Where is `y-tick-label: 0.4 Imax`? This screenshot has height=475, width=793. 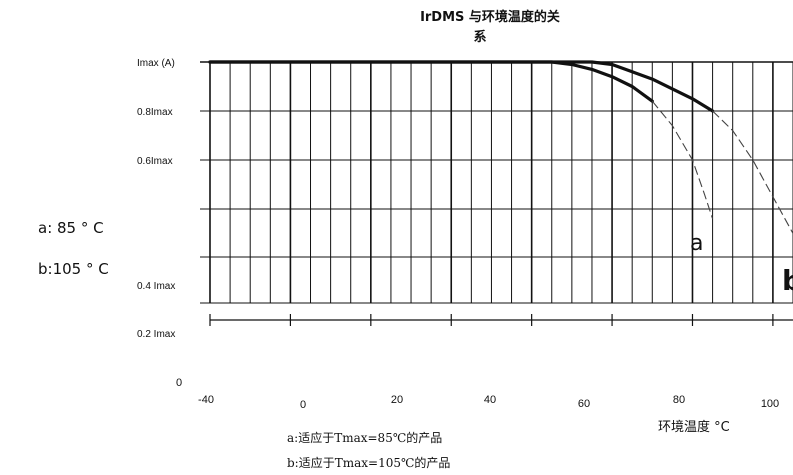
y-tick-label: 0.4 Imax is located at coordinates (156, 286).